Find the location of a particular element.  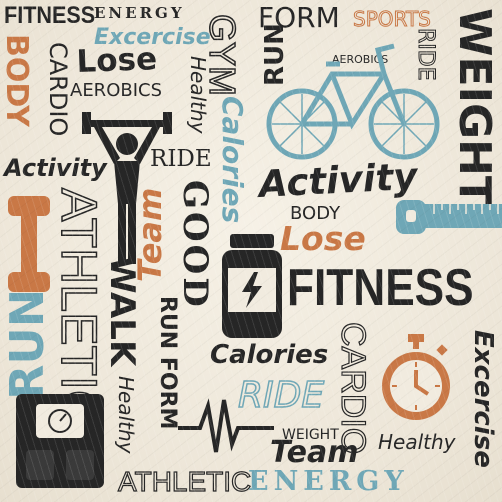

word-excercise-right-vertical: Excercise is located at coordinates (483, 399).